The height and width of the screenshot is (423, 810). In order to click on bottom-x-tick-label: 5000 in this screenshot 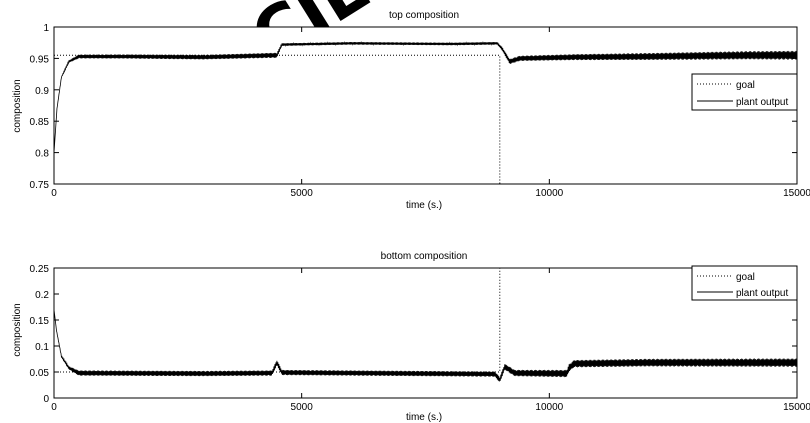, I will do `click(302, 407)`.